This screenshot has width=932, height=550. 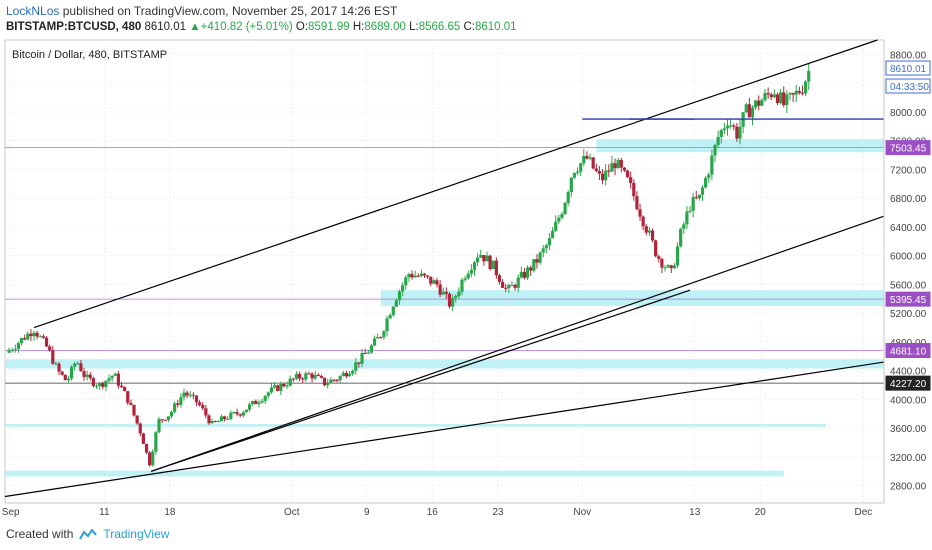 I want to click on price-tick-label: 3200.00, so click(x=908, y=458).